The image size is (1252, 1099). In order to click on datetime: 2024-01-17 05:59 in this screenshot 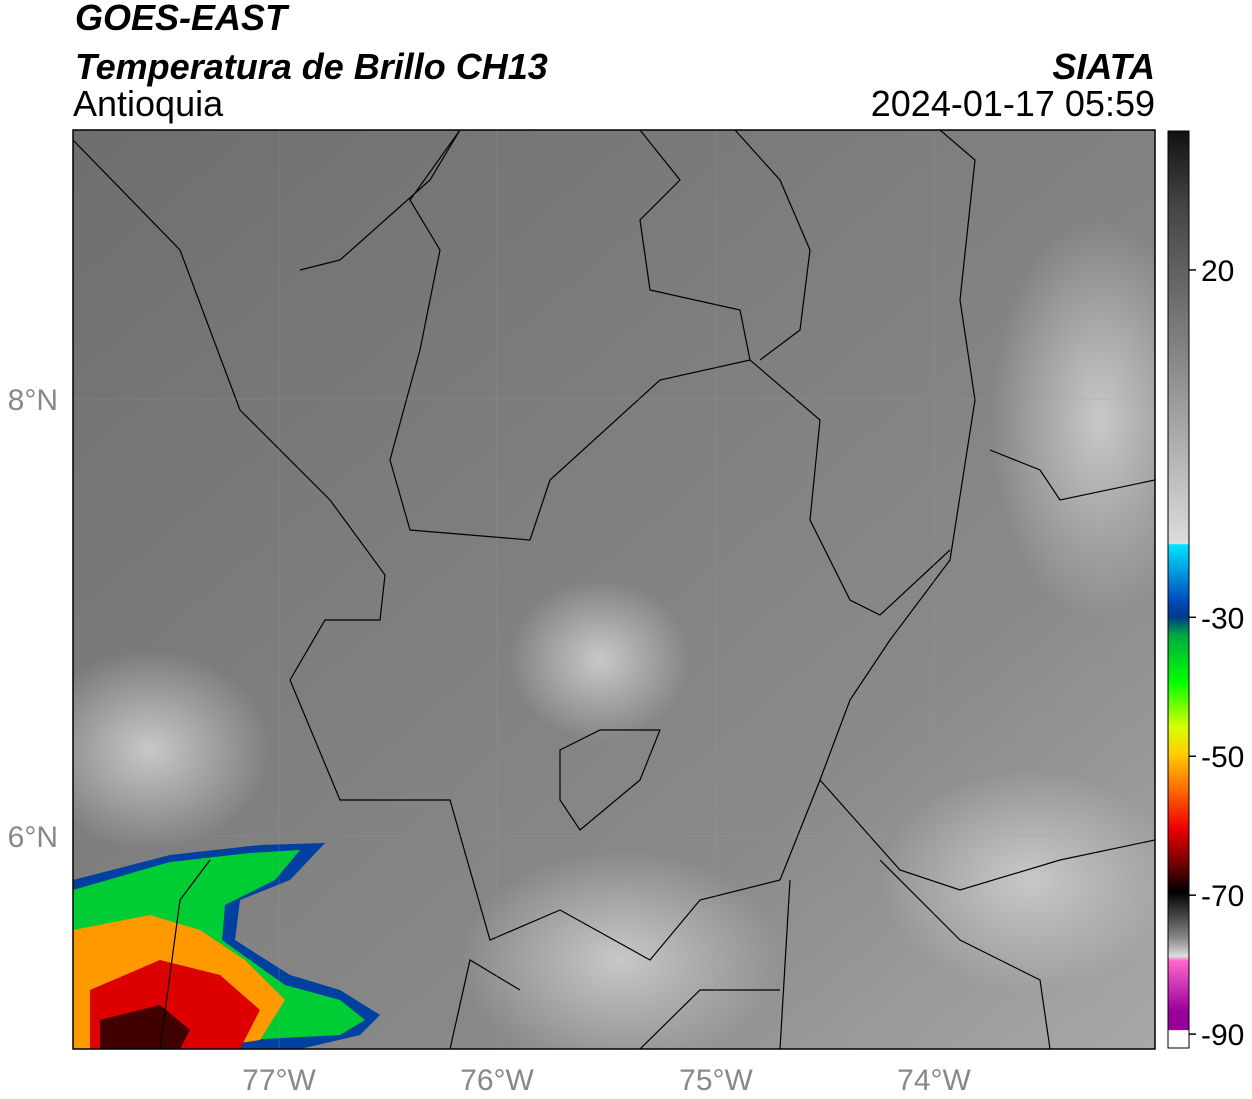, I will do `click(1013, 103)`.